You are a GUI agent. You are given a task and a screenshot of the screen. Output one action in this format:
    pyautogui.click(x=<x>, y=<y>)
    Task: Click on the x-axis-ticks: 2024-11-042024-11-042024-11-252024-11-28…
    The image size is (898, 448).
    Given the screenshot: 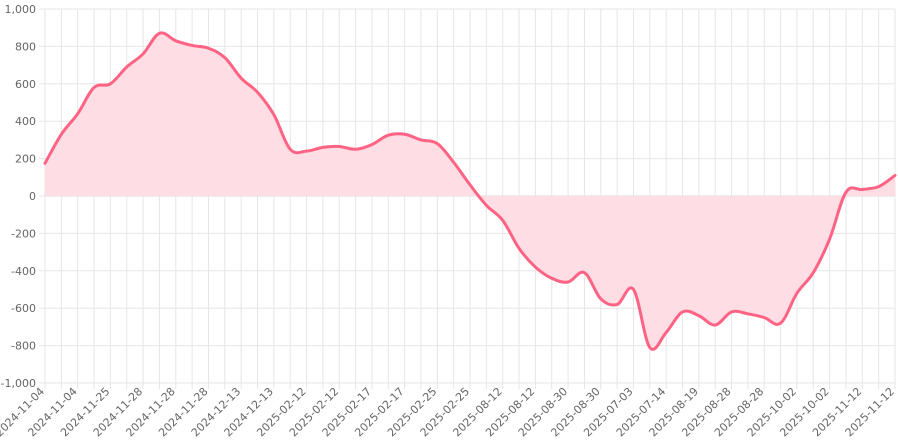 What is the action you would take?
    pyautogui.click(x=448, y=412)
    